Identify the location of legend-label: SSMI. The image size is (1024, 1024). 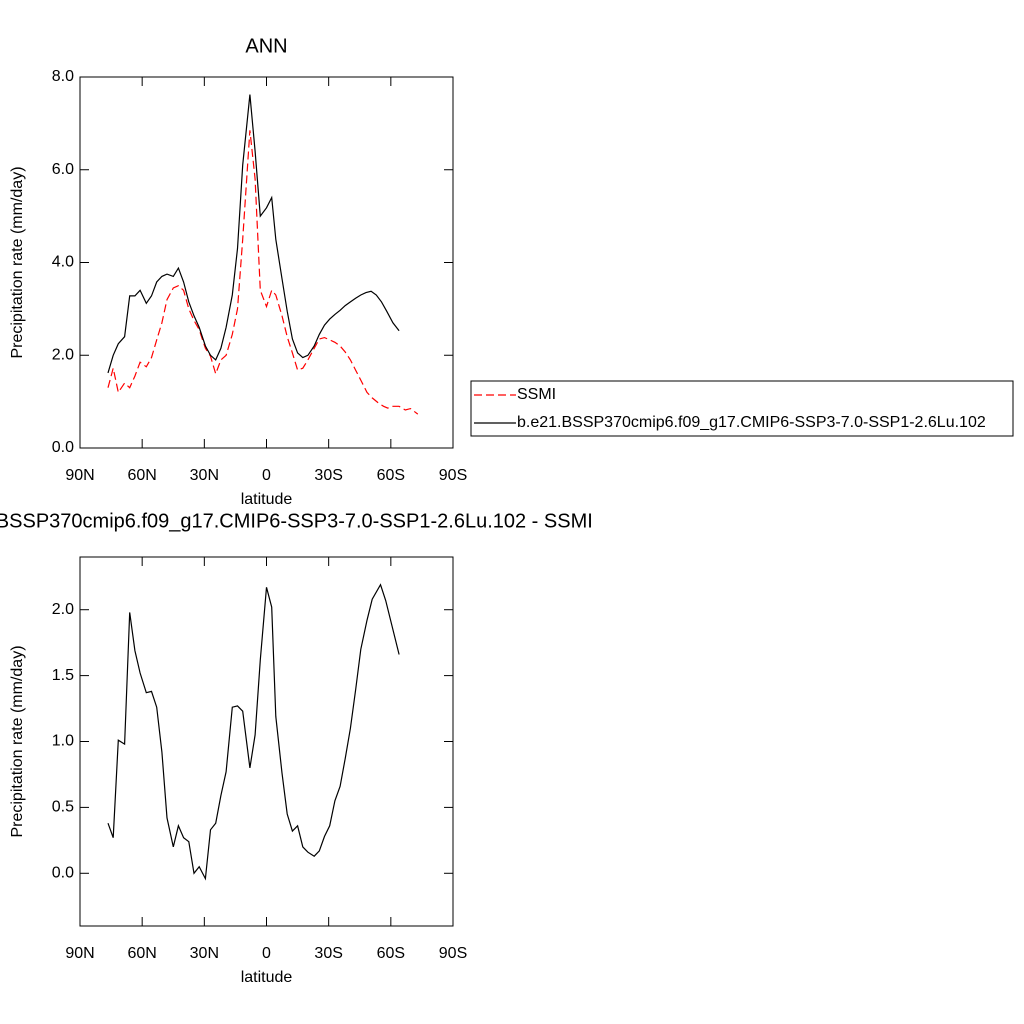
(536, 394).